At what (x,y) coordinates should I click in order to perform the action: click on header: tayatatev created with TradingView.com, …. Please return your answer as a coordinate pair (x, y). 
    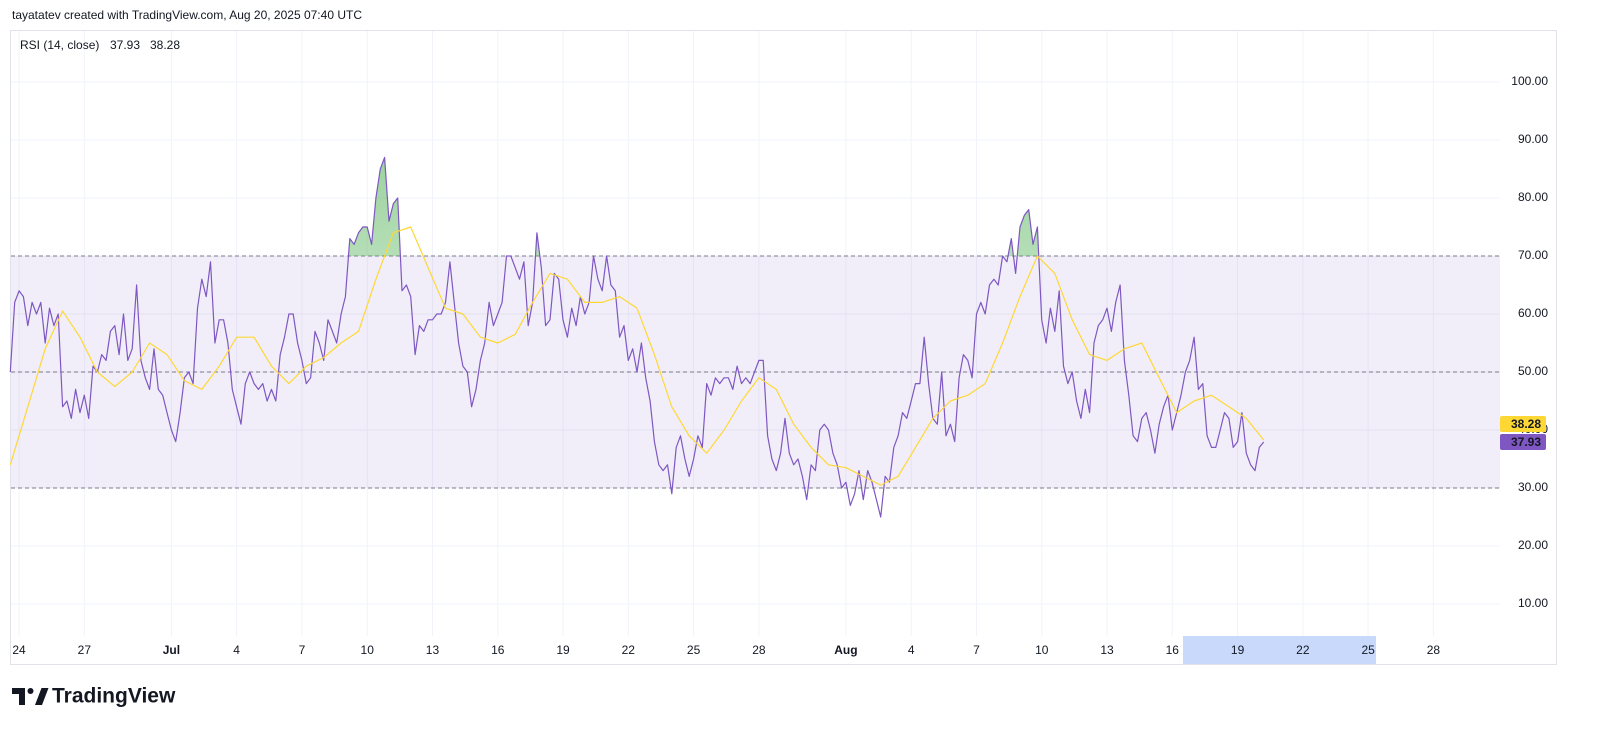
    Looking at the image, I should click on (187, 15).